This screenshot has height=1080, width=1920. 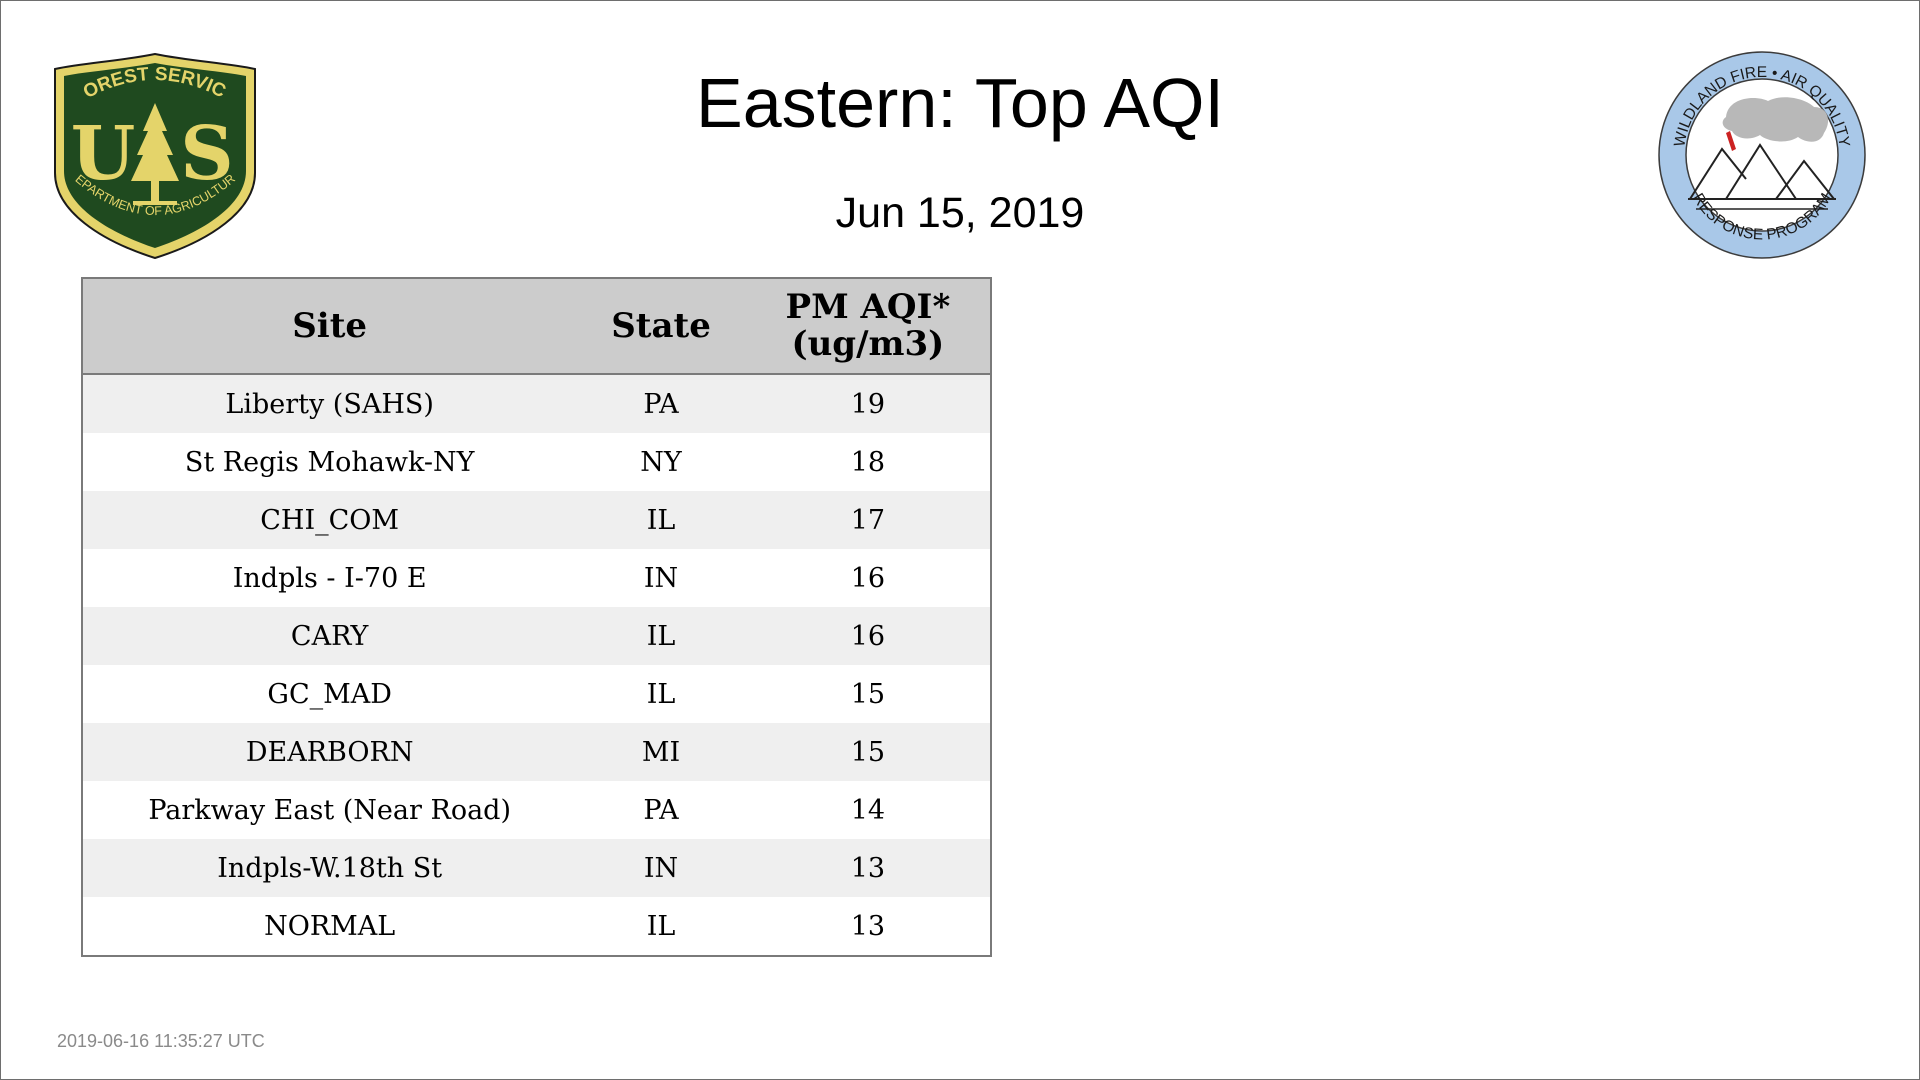 What do you see at coordinates (329, 810) in the screenshot?
I see `cell-site: Parkway East (Near Road)` at bounding box center [329, 810].